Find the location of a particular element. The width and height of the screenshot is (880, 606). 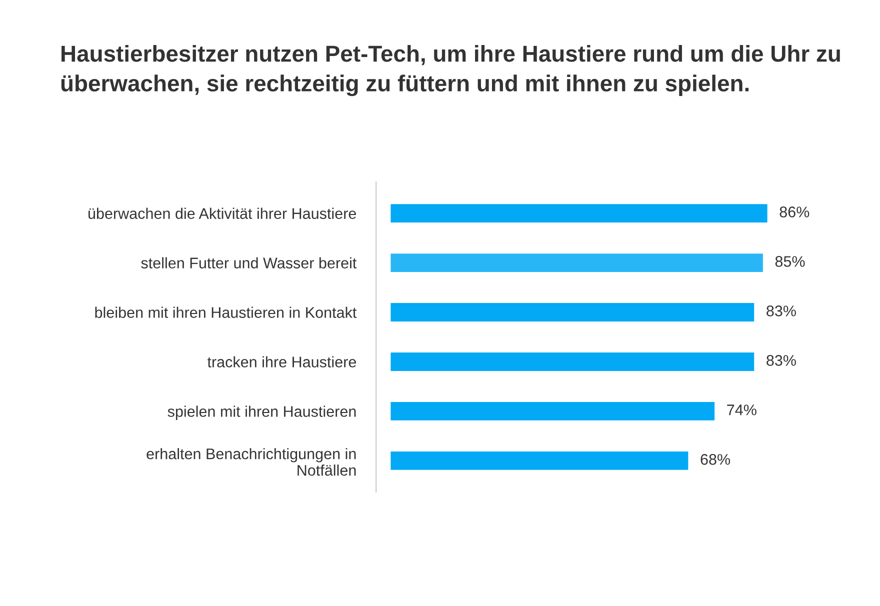

chart-title: Haustierbesitzer nutzen Pet-Tech, um ihre Haustiere rund um die Uhr zu überwachen, sie rechtzeitig zu füttern und mit ihnen zu spielen. is located at coordinates (450, 70).